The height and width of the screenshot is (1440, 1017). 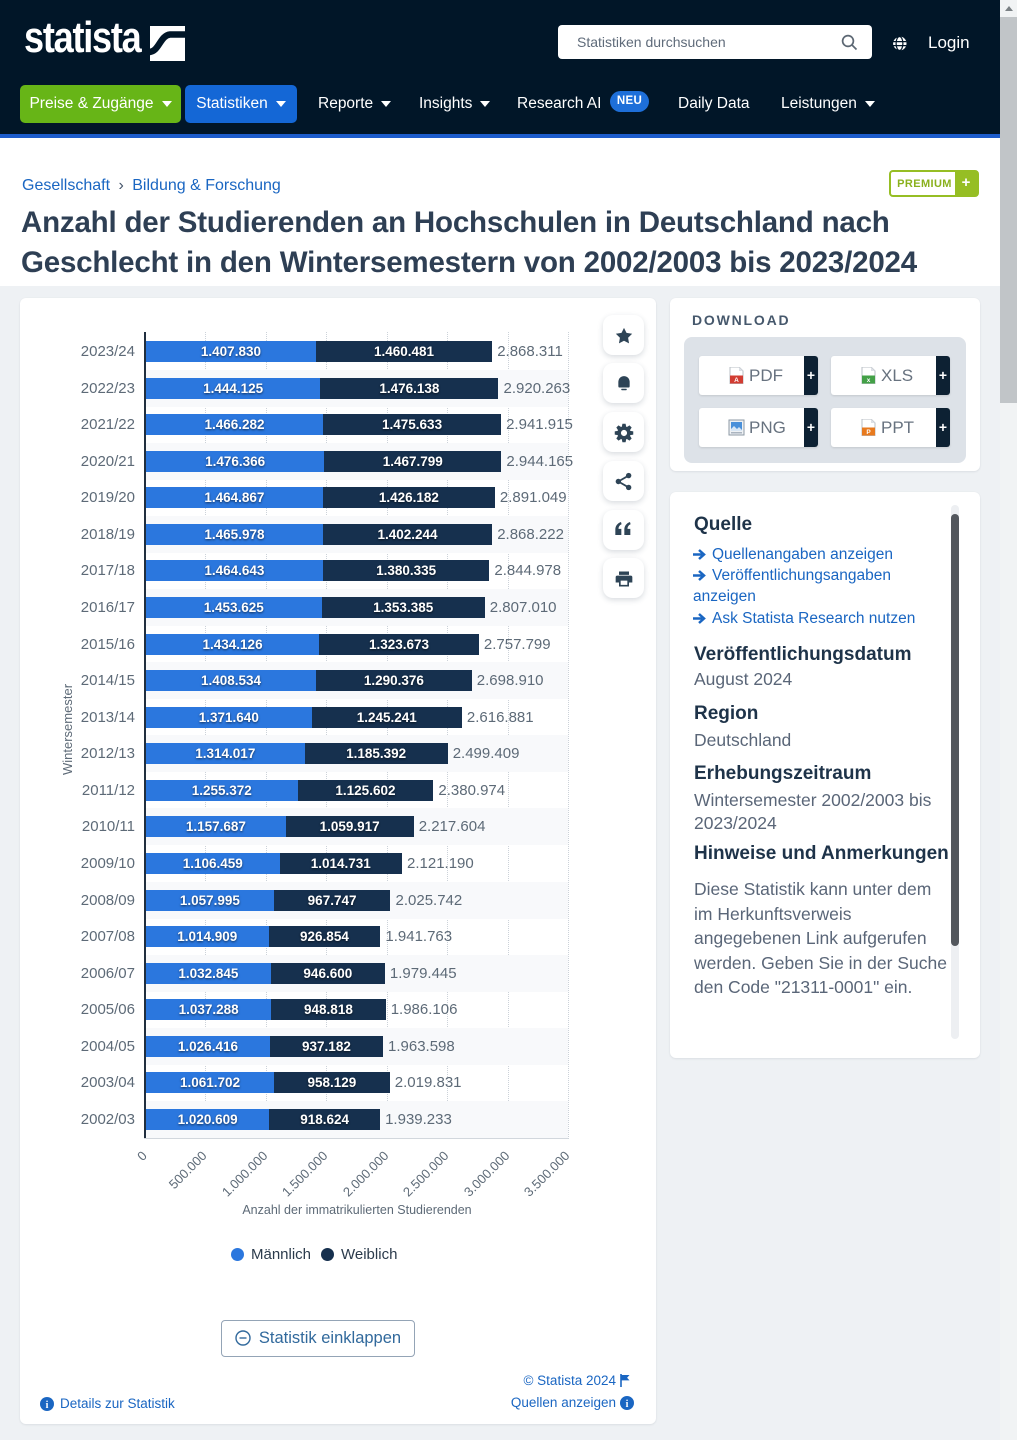 I want to click on svg-text: x, so click(x=869, y=380).